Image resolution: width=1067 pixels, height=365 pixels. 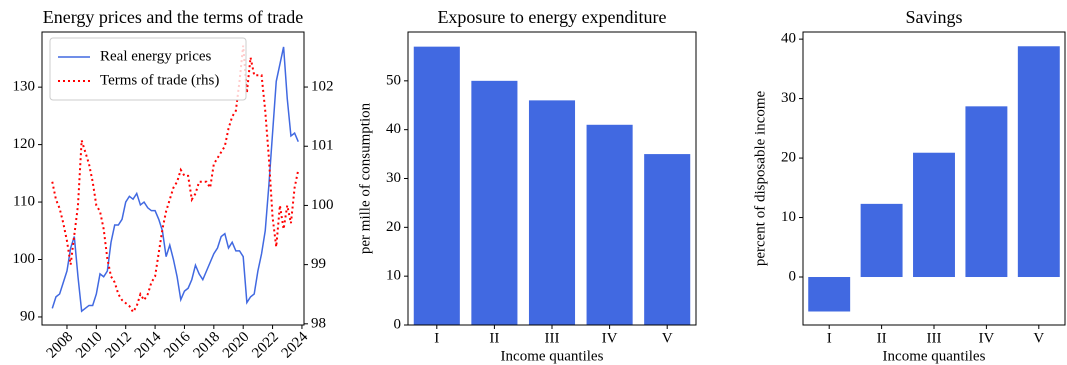 What do you see at coordinates (295, 345) in the screenshot?
I see `x-tick-label: 2024` at bounding box center [295, 345].